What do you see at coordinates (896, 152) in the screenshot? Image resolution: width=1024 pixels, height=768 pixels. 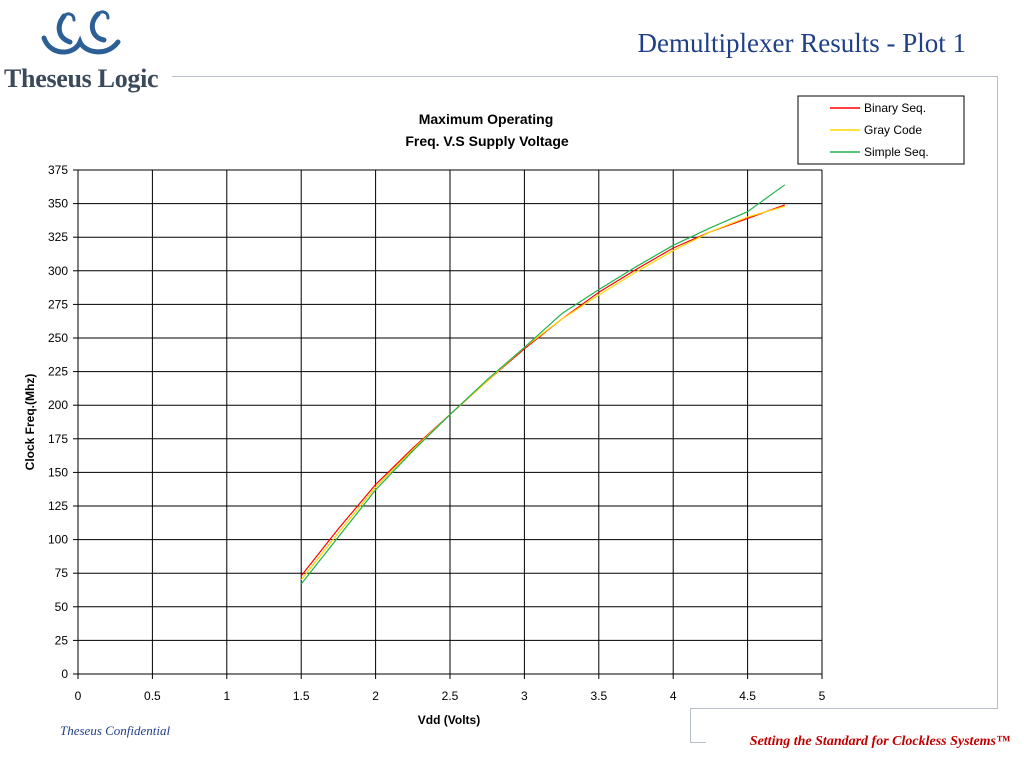 I see `legend-label: Simple Seq.` at bounding box center [896, 152].